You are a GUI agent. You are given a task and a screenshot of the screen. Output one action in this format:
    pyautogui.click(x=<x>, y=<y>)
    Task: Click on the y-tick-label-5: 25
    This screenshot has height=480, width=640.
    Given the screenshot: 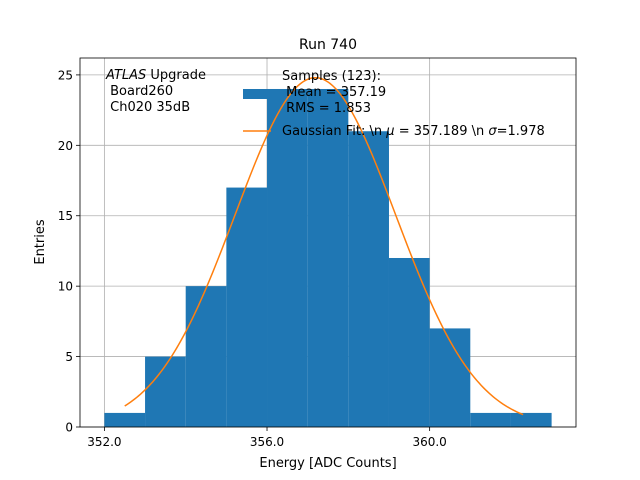 What is the action you would take?
    pyautogui.click(x=65, y=75)
    